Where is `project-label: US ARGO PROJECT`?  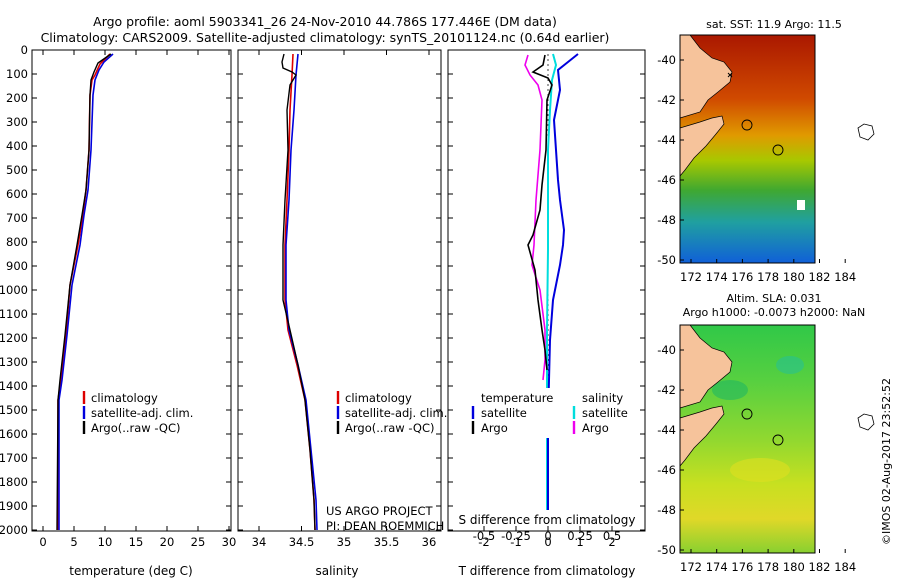
project-label: US ARGO PROJECT is located at coordinates (380, 511).